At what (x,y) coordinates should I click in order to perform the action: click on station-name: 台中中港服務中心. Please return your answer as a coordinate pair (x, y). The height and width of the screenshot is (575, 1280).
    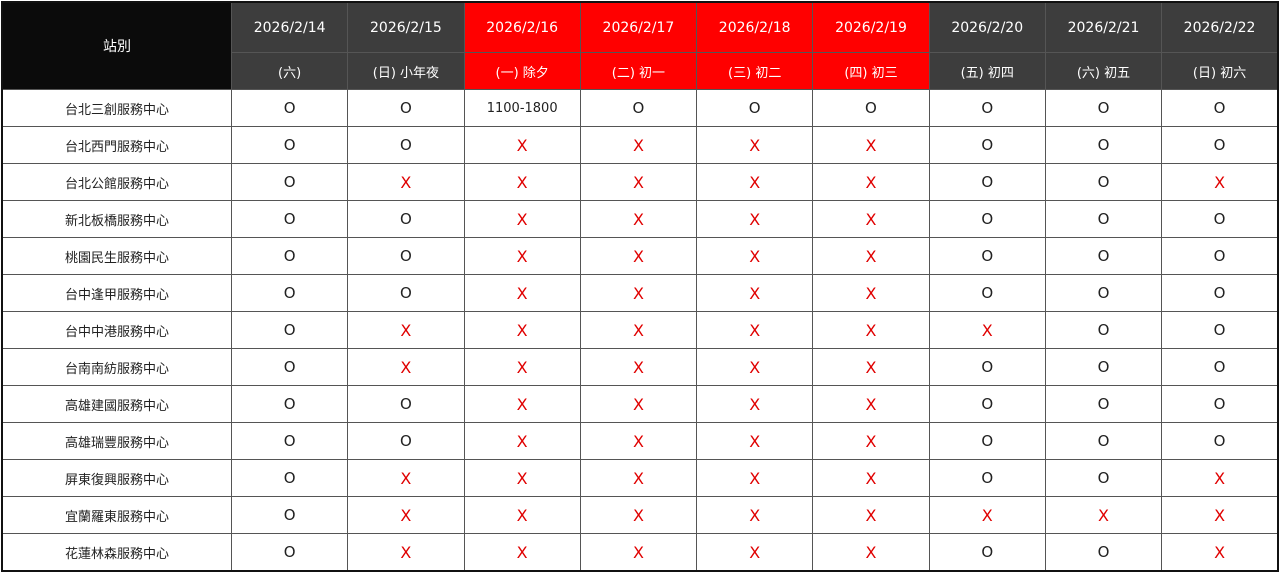
    Looking at the image, I should click on (116, 330).